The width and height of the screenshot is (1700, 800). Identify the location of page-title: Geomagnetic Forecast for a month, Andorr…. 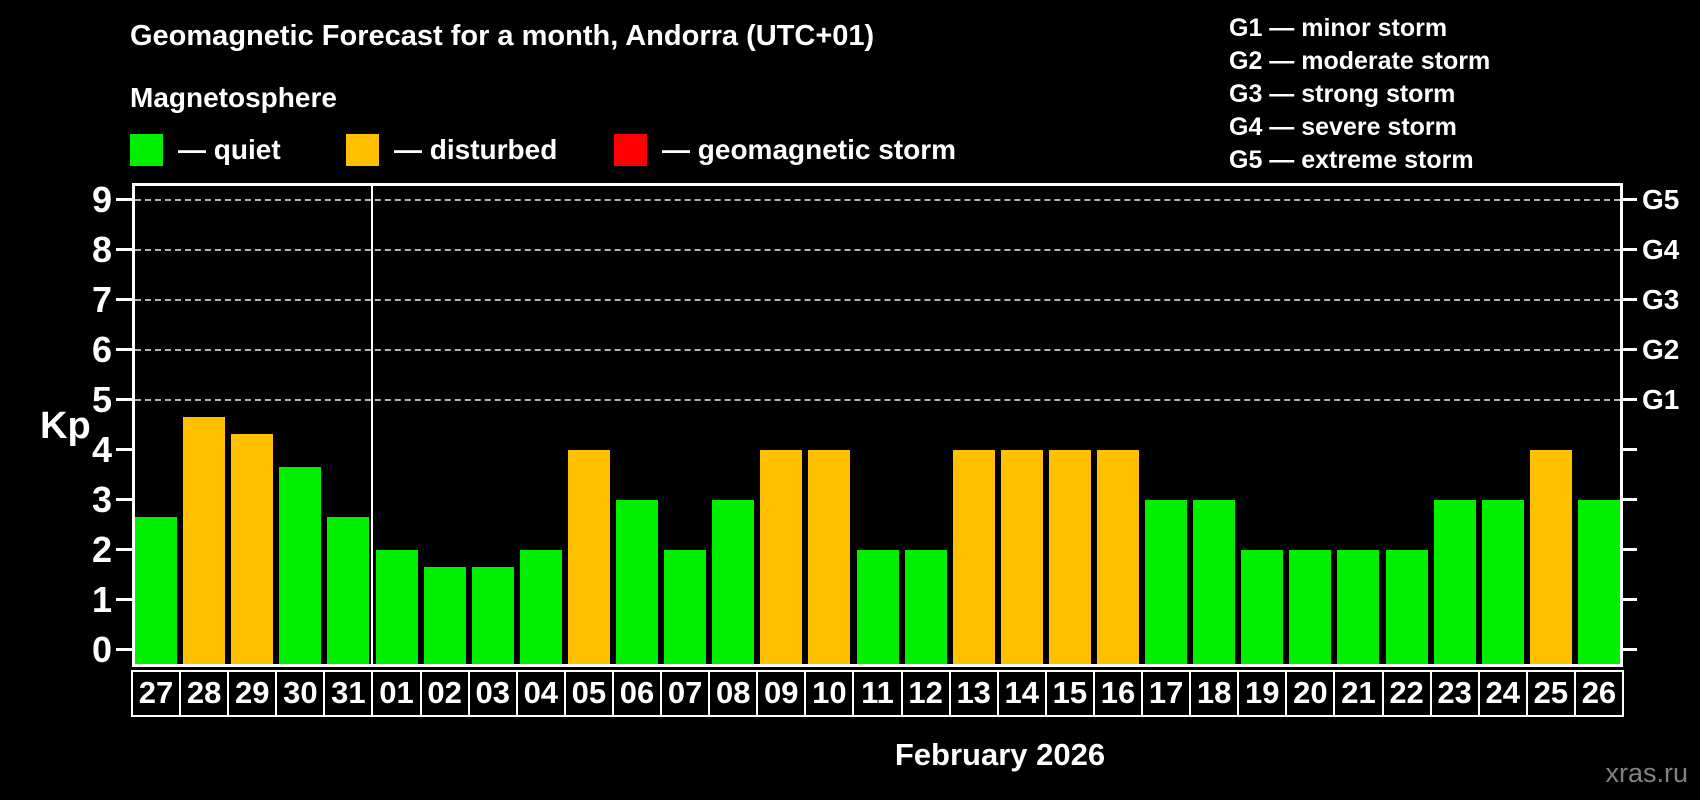
(502, 36).